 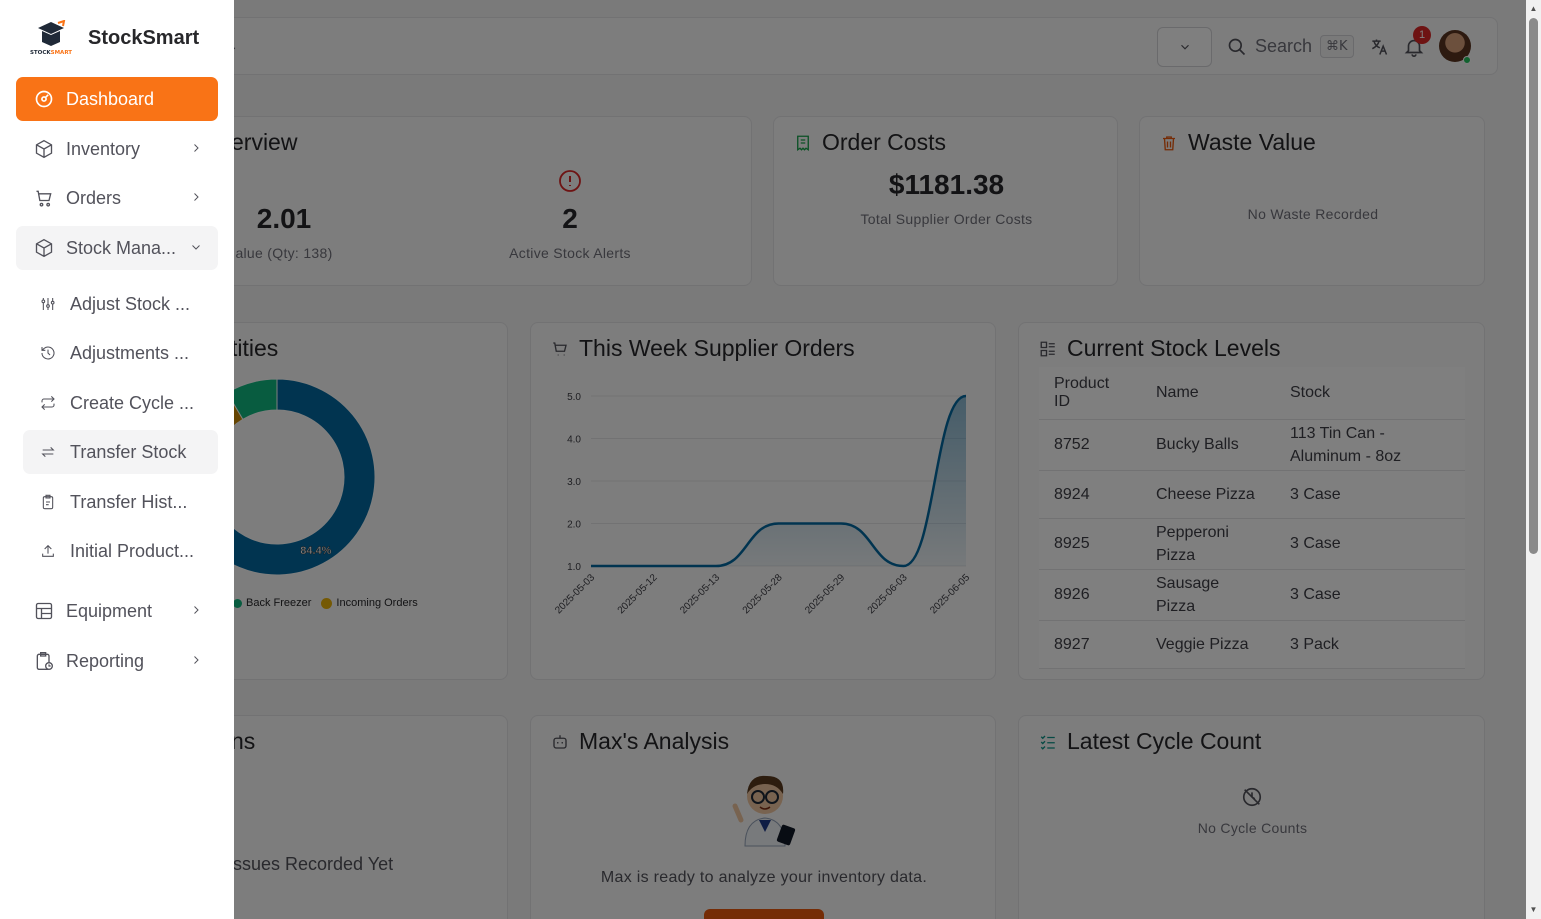 I want to click on sidebar-item-dashboard: Dashboard, so click(x=117, y=99).